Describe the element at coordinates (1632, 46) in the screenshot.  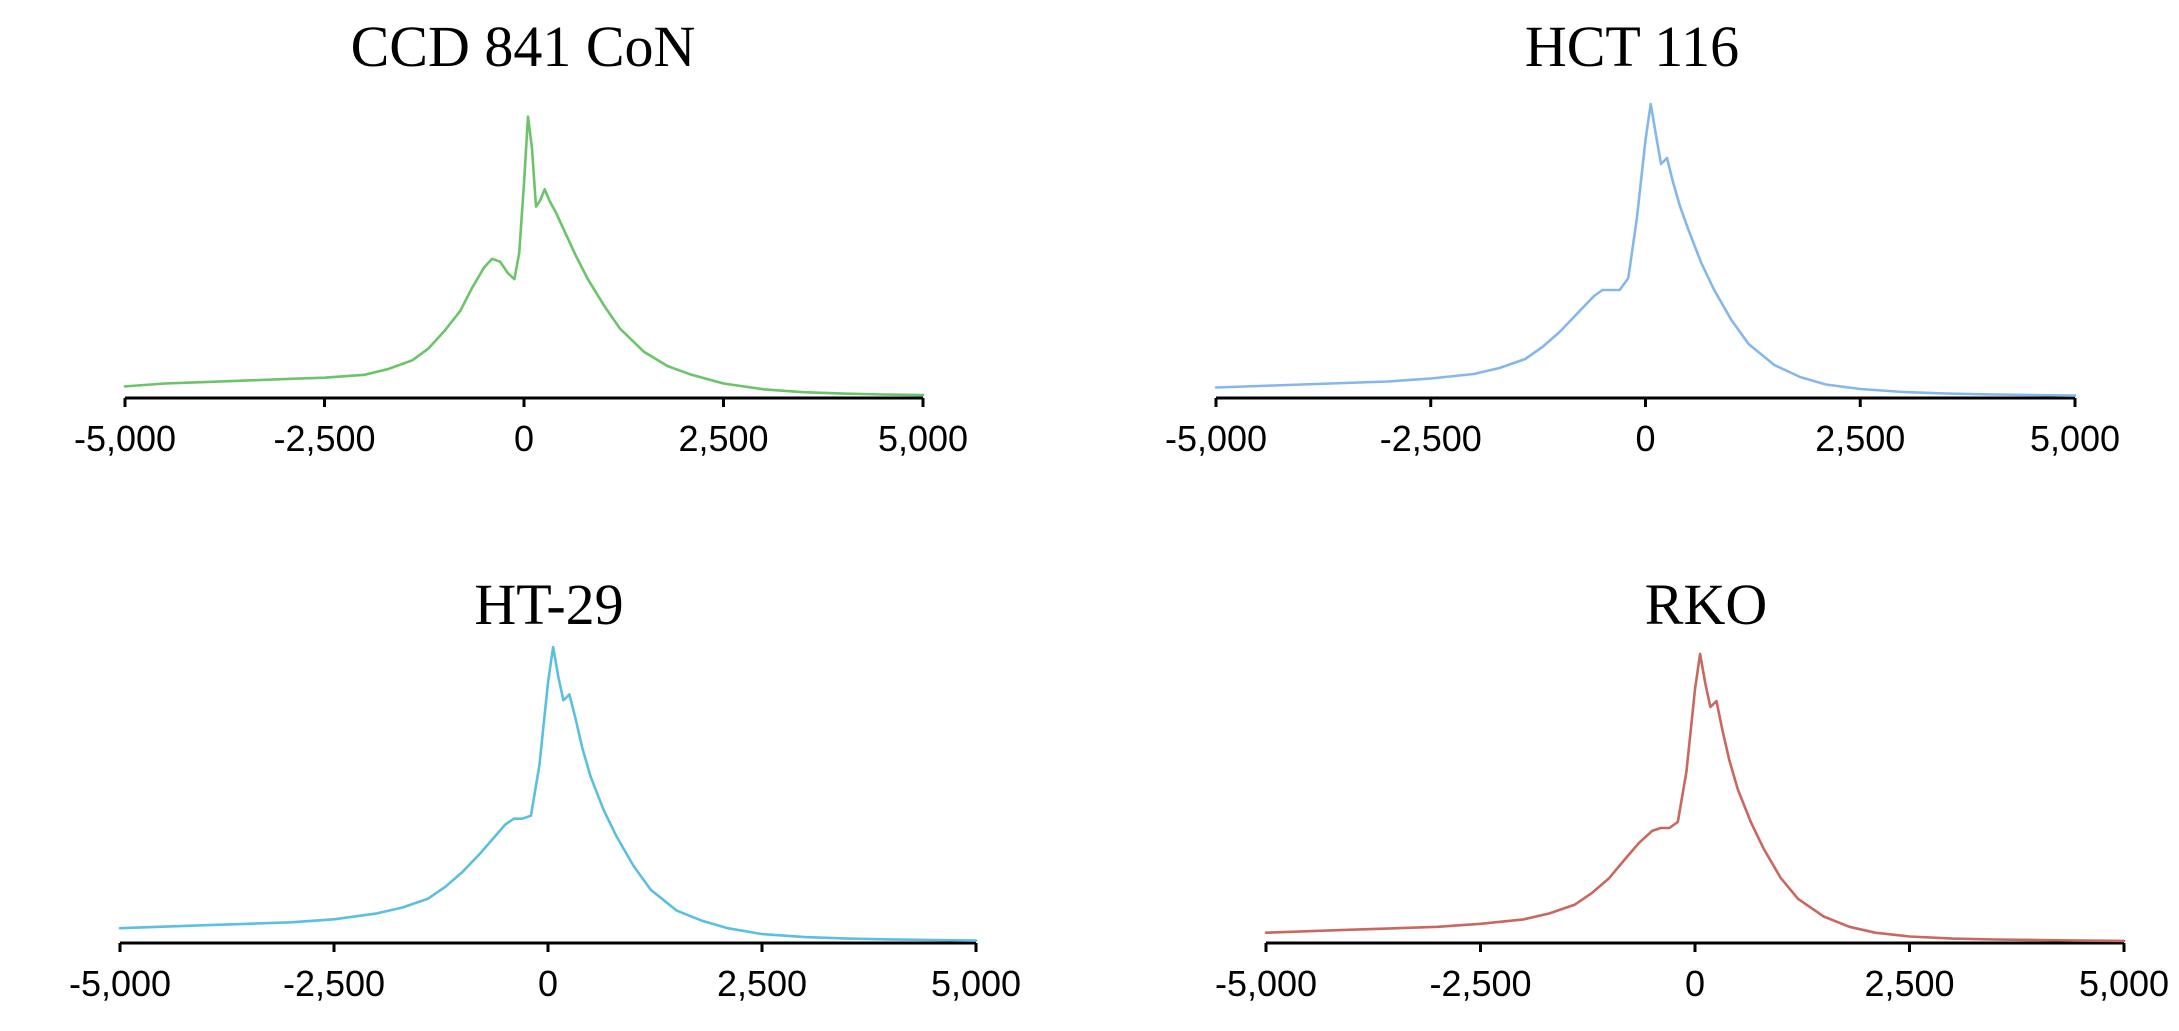
I see `panel-title: HCT 116` at that location.